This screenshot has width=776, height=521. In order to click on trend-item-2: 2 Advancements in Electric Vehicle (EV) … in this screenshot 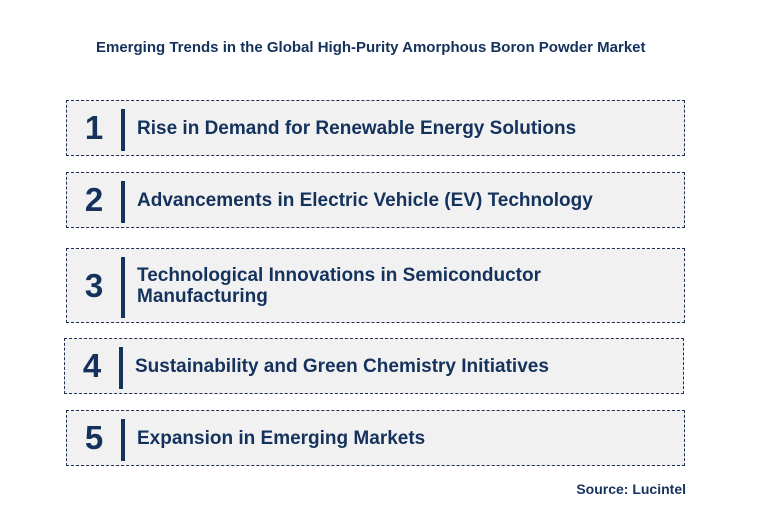, I will do `click(375, 200)`.